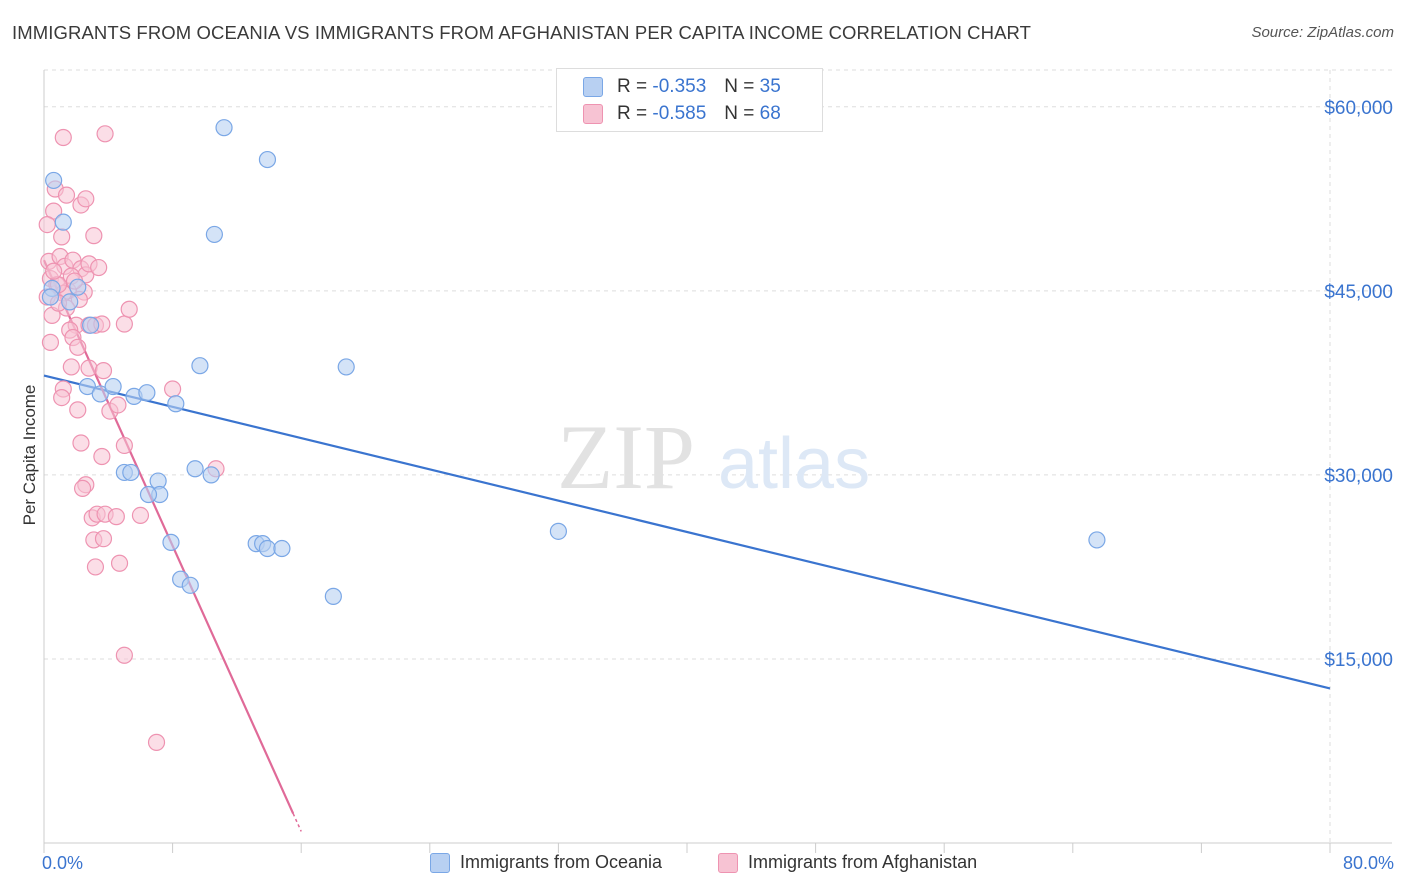  I want to click on stats-r-value-afghanistan: -0.585, so click(679, 113).